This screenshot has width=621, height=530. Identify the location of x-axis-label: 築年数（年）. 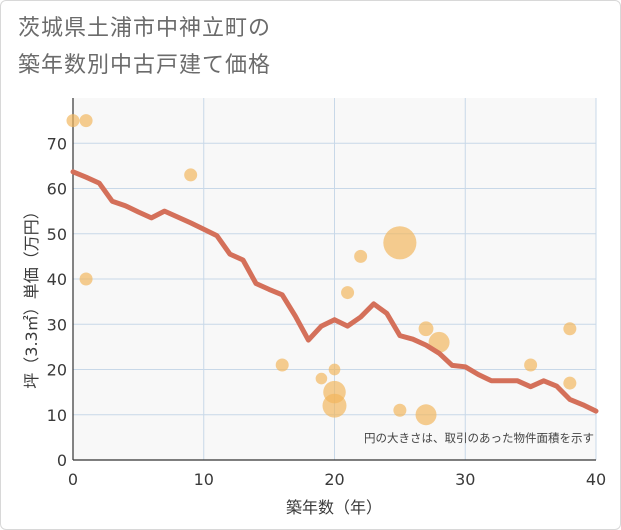
(334, 507).